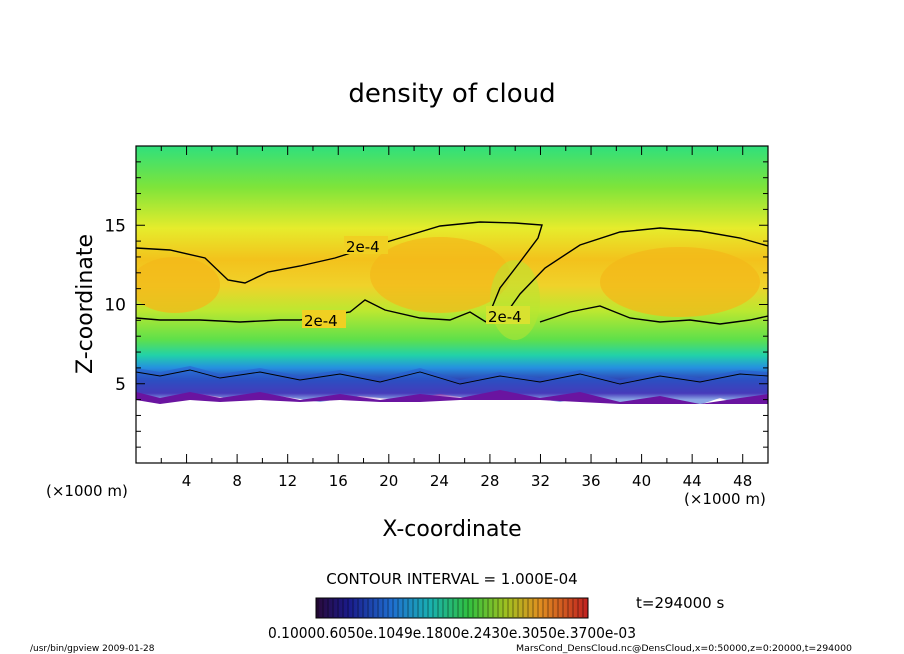  What do you see at coordinates (467, 481) in the screenshot?
I see `x-tick-labels: 4 8 12 16 20 24 28 32 36 40 44 48` at bounding box center [467, 481].